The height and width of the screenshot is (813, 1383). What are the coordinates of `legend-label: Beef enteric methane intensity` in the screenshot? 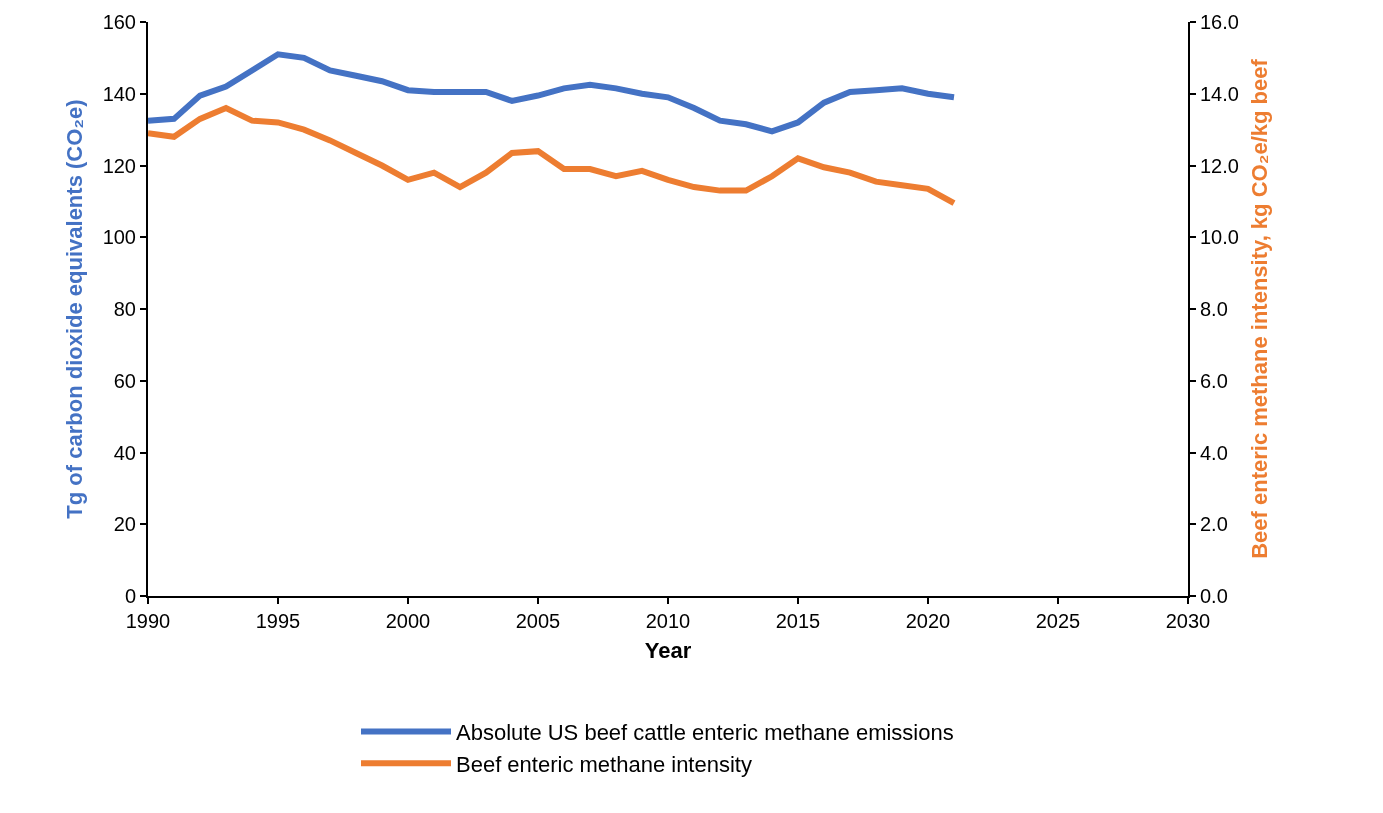 It's located at (604, 764).